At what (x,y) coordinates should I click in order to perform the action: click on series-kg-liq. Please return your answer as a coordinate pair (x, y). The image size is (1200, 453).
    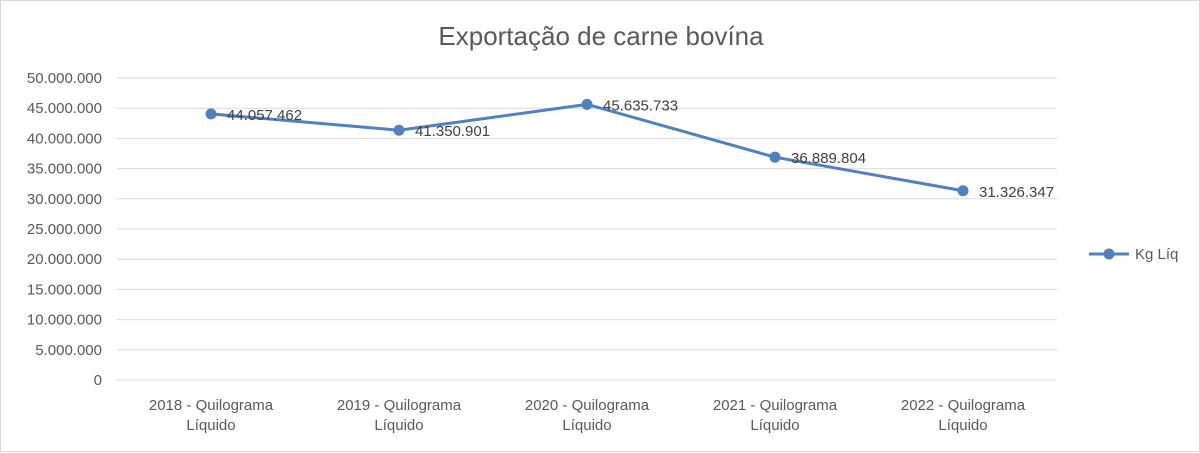
    Looking at the image, I should click on (587, 147).